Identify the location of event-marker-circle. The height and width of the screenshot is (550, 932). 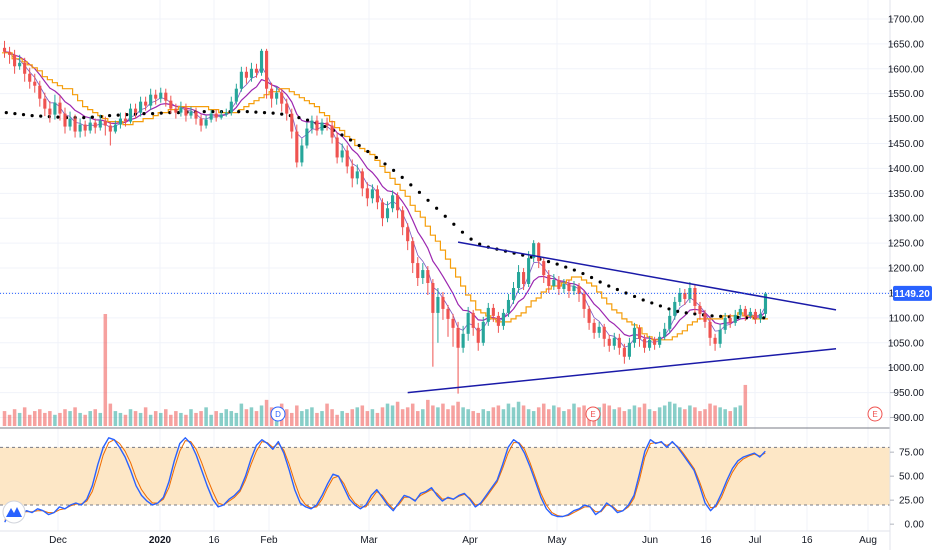
(875, 414).